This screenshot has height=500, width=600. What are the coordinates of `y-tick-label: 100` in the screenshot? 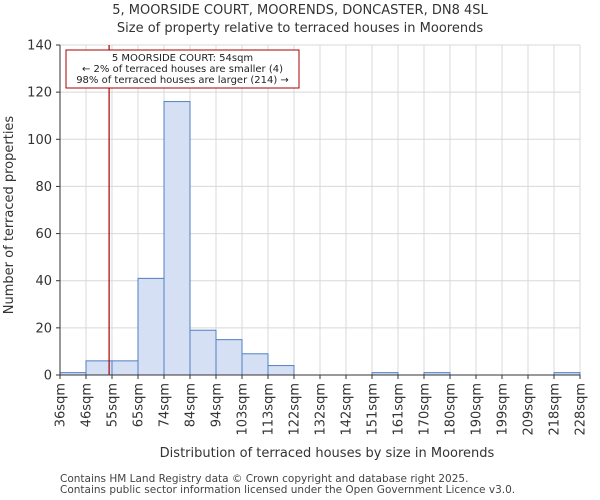 It's located at (39, 140).